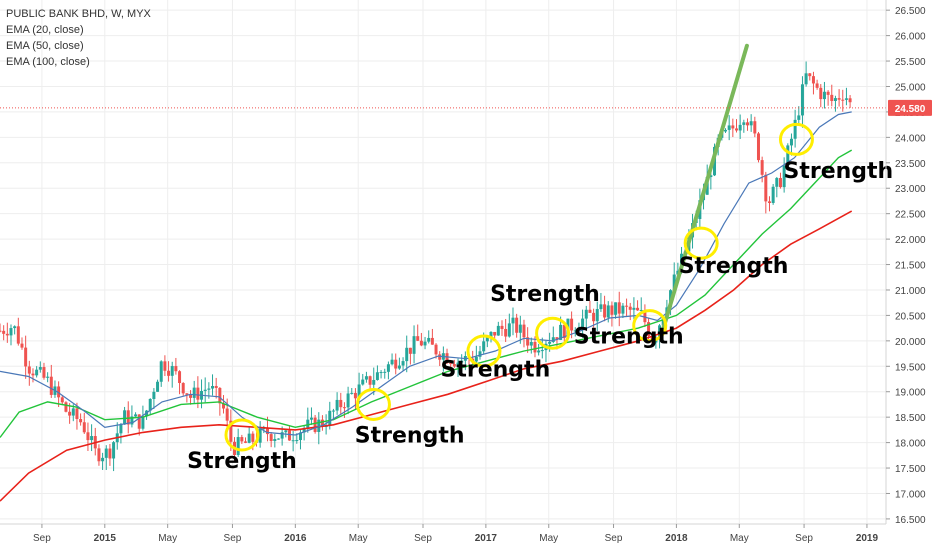 The height and width of the screenshot is (550, 932). What do you see at coordinates (167, 538) in the screenshot?
I see `x-tick-label: May` at bounding box center [167, 538].